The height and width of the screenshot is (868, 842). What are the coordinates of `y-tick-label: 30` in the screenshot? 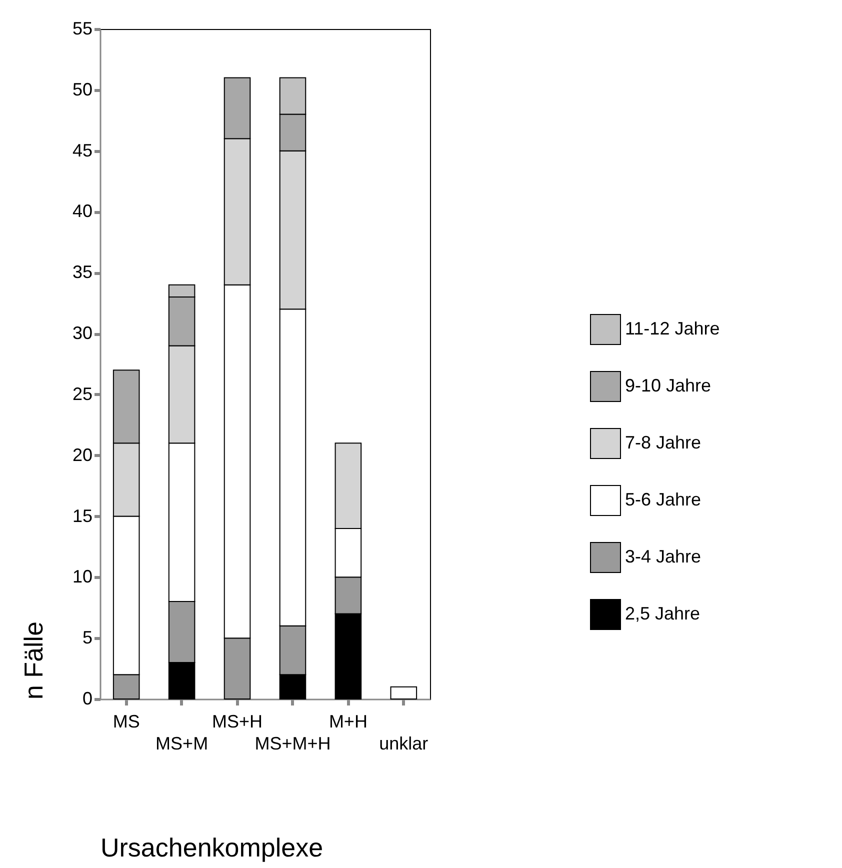 It's located at (82, 333).